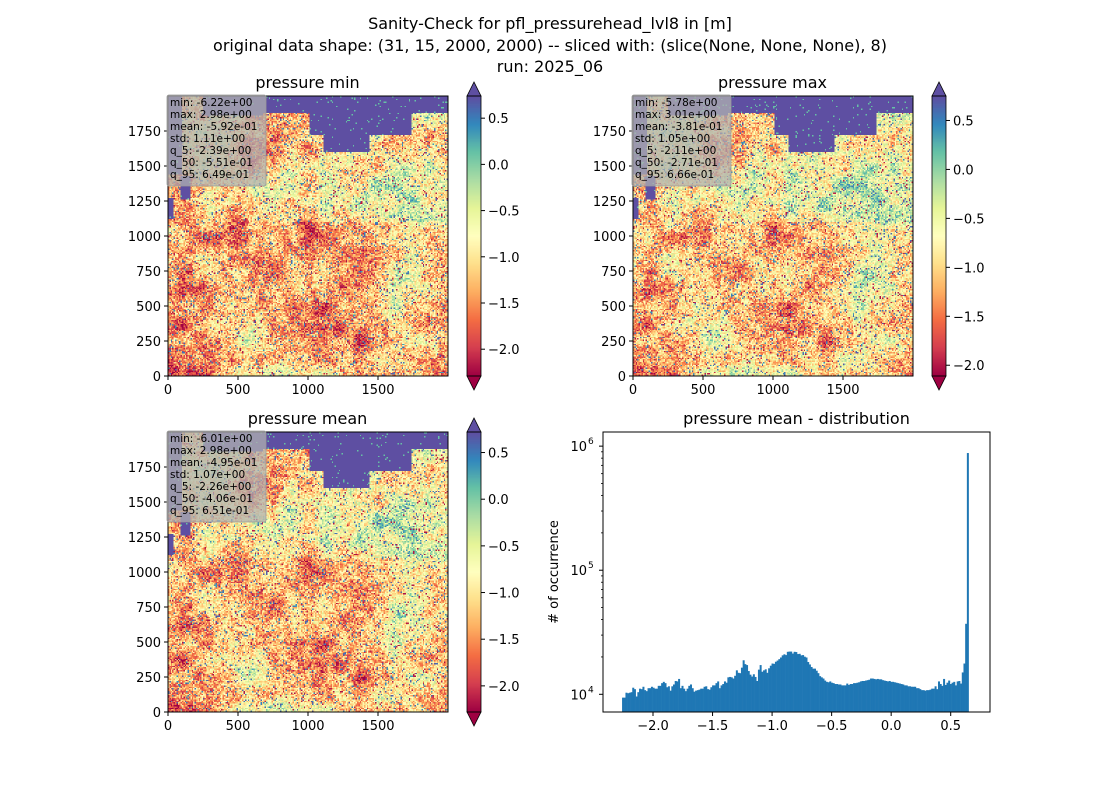 This screenshot has height=800, width=1100. Describe the element at coordinates (674, 175) in the screenshot. I see `stats-line: q_95: 6.66e-01` at that location.